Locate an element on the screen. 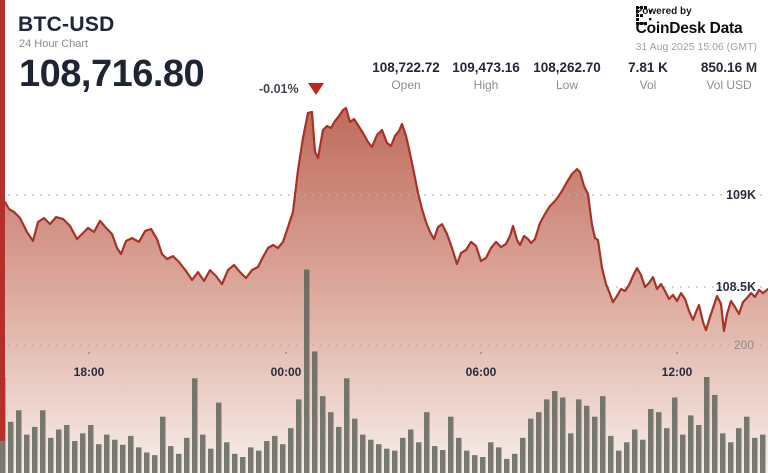 This screenshot has width=768, height=473. stat-open-value: 108,722.72 is located at coordinates (406, 67).